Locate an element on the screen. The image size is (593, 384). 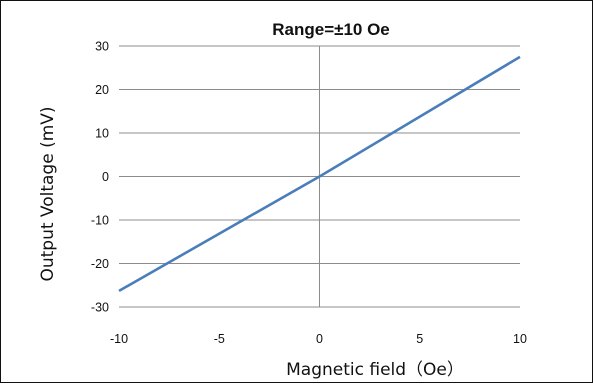
y-tick-label: -30 is located at coordinates (100, 308).